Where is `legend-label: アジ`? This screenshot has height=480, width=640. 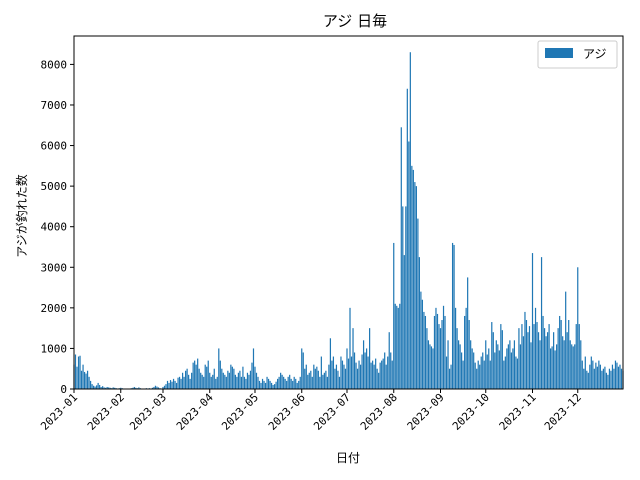
legend-label: アジ is located at coordinates (595, 54).